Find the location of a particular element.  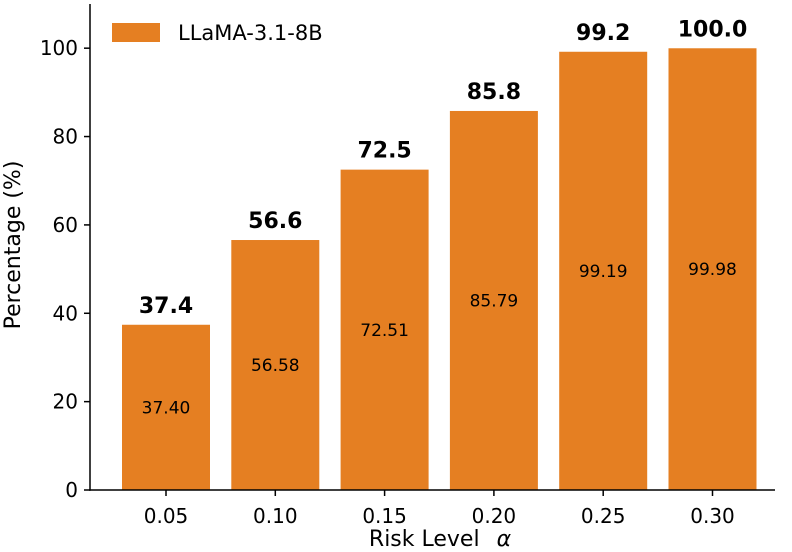

bar-inner-label: 56.58 is located at coordinates (275, 366).